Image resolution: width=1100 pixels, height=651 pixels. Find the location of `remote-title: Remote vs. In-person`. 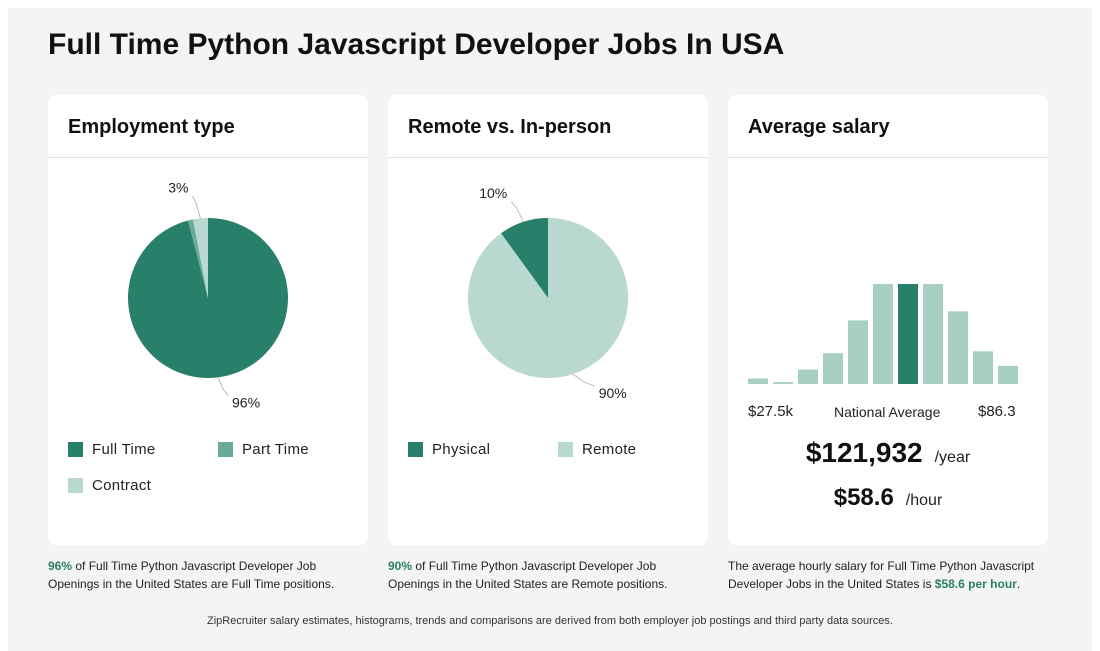

remote-title: Remote vs. In-person is located at coordinates (510, 127).